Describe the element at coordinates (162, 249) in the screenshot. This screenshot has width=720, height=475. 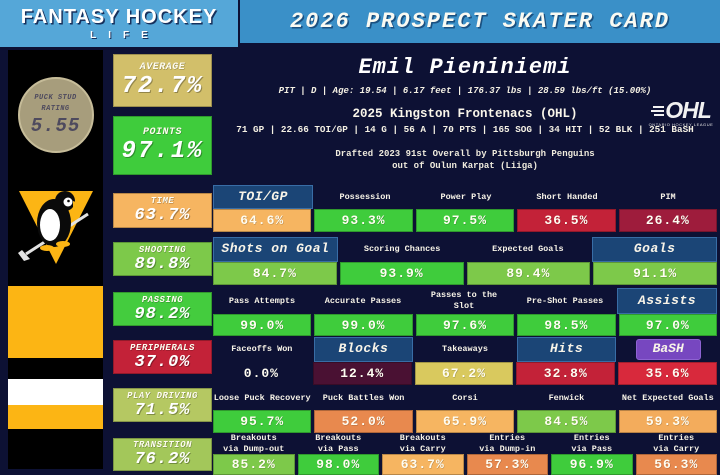
I see `category-label: SHOOTING` at that location.